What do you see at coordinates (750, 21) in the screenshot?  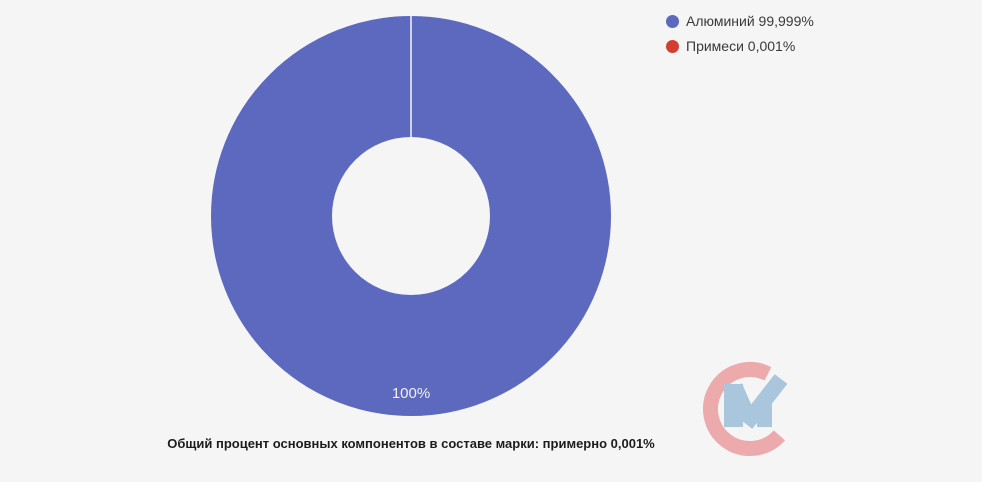 I see `legend-label-aluminium: Алюминий 99,999%` at bounding box center [750, 21].